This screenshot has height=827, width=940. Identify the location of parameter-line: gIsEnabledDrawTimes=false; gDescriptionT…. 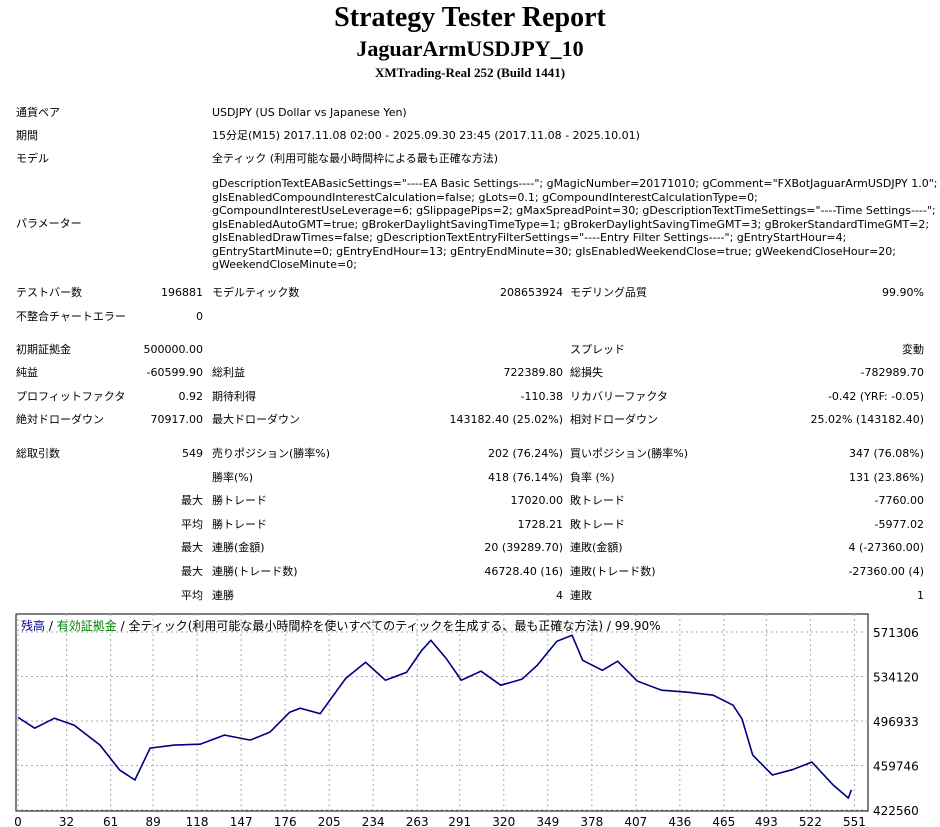
(529, 237).